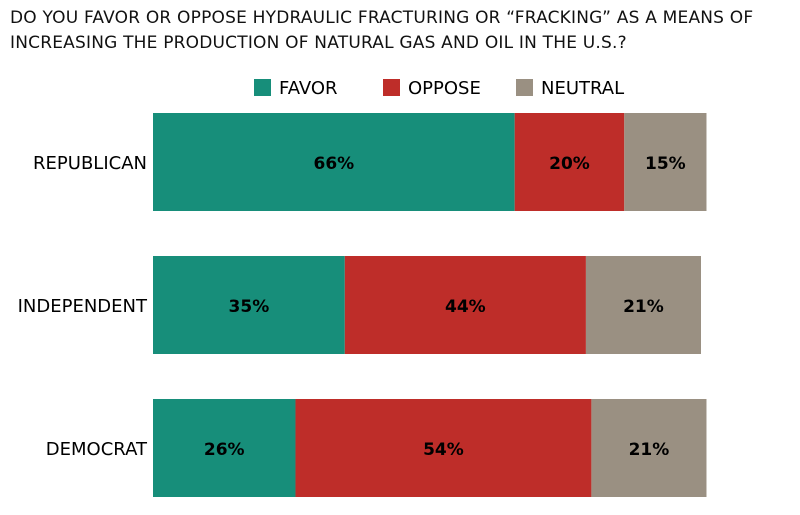 The height and width of the screenshot is (515, 800). What do you see at coordinates (391, 87) in the screenshot?
I see `legend-swatch-oppose` at bounding box center [391, 87].